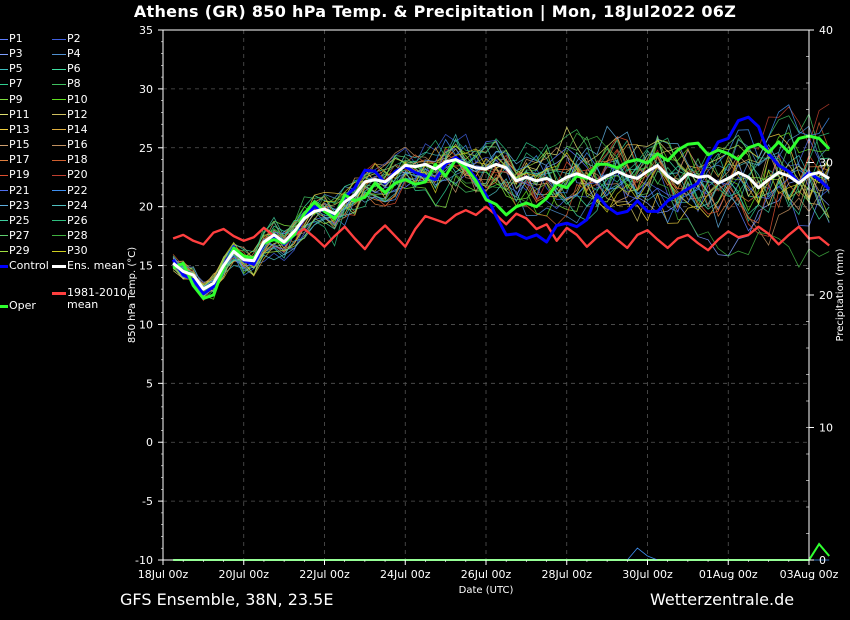  I want to click on x-tick-label: 18Jul 00z, so click(163, 574).